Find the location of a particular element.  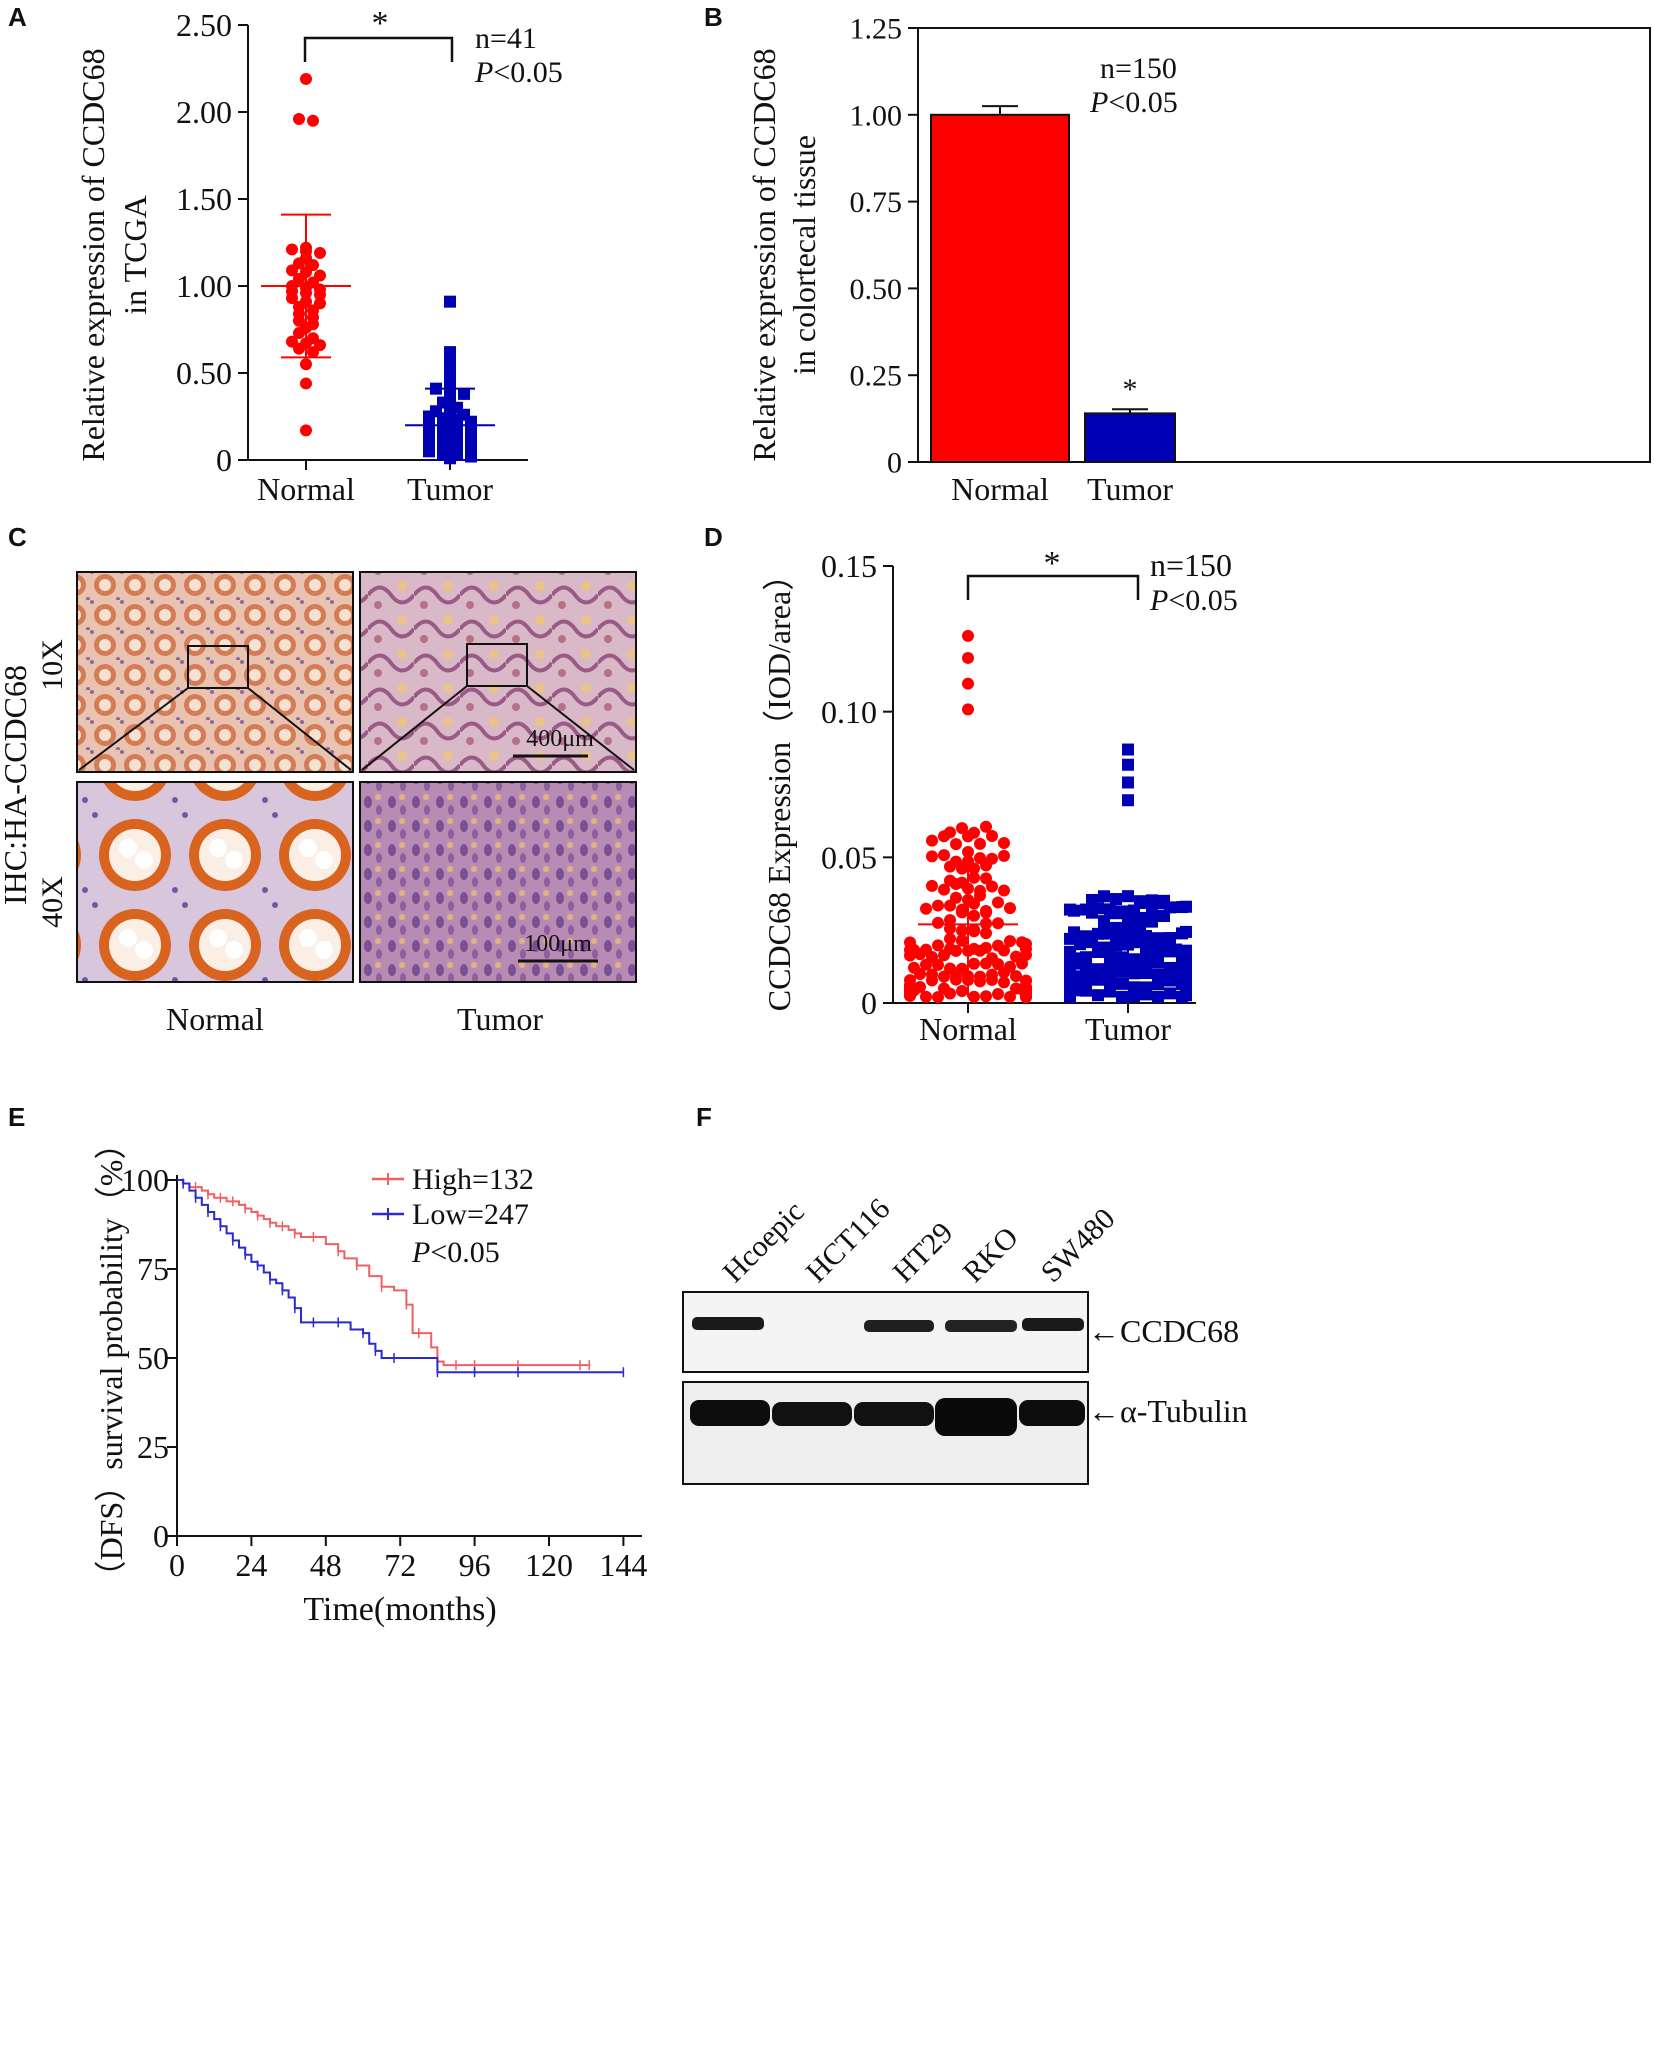

band-tubulin-hcoepic is located at coordinates (730, 1413).